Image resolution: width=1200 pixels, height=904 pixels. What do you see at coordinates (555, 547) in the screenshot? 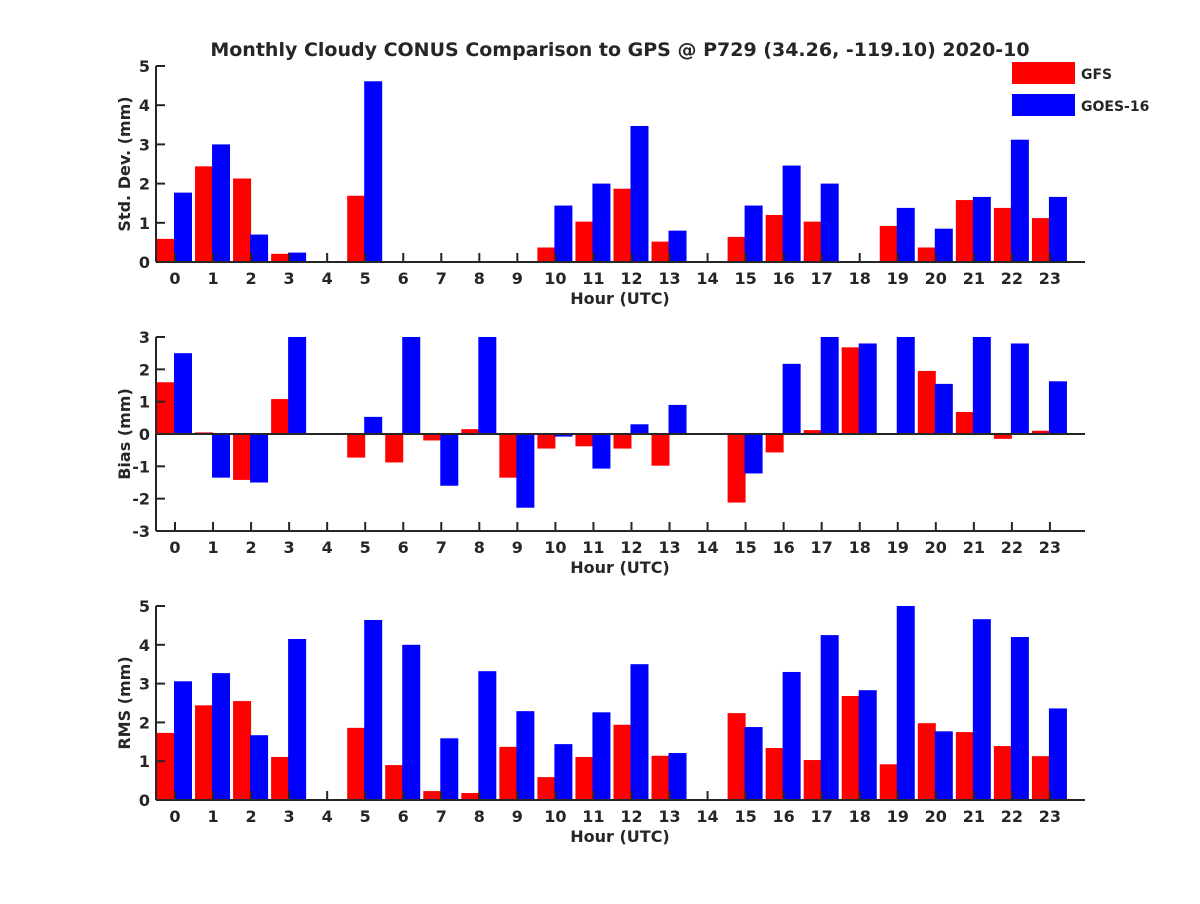
I see `x-tick-label-bias: 10` at bounding box center [555, 547].